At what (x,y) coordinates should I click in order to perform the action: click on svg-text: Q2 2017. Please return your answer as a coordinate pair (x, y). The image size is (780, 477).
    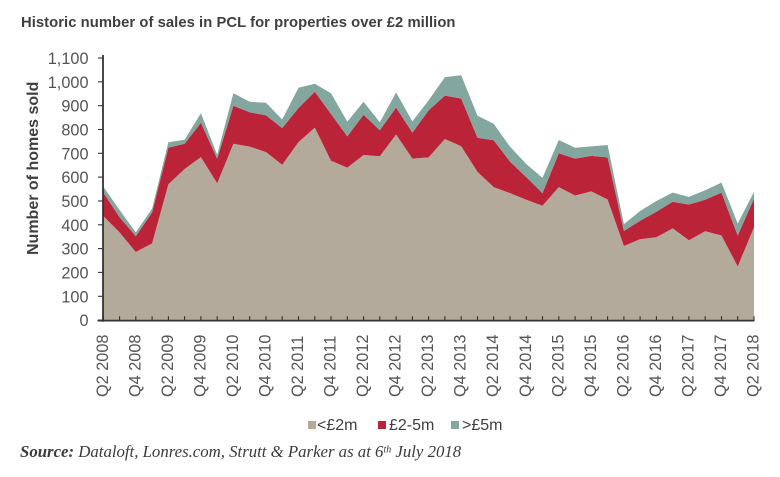
    Looking at the image, I should click on (688, 366).